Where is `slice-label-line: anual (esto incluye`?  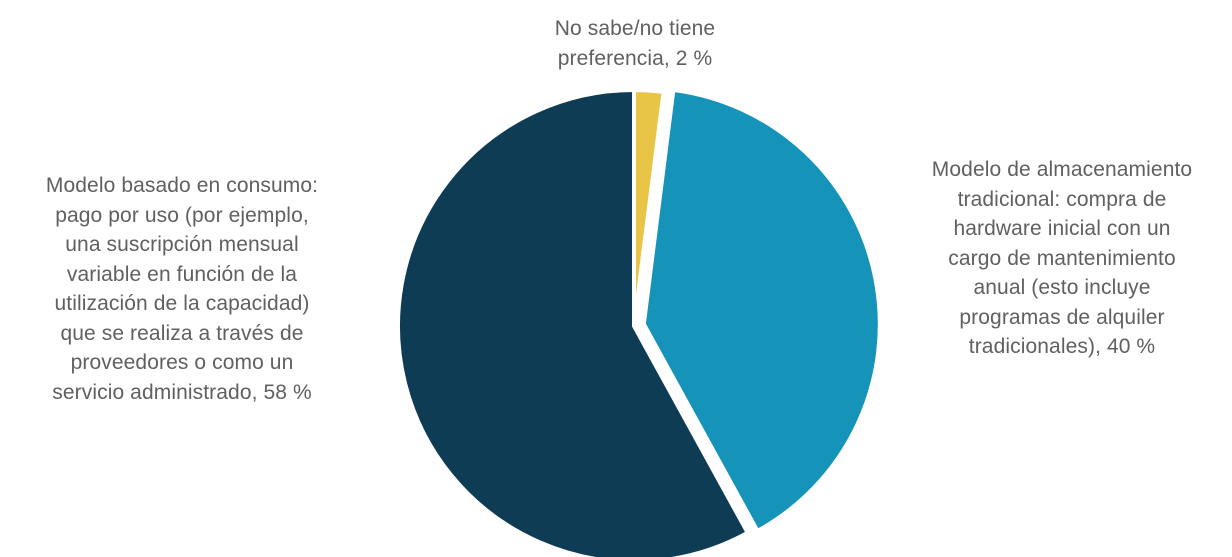 slice-label-line: anual (esto incluye is located at coordinates (1062, 287).